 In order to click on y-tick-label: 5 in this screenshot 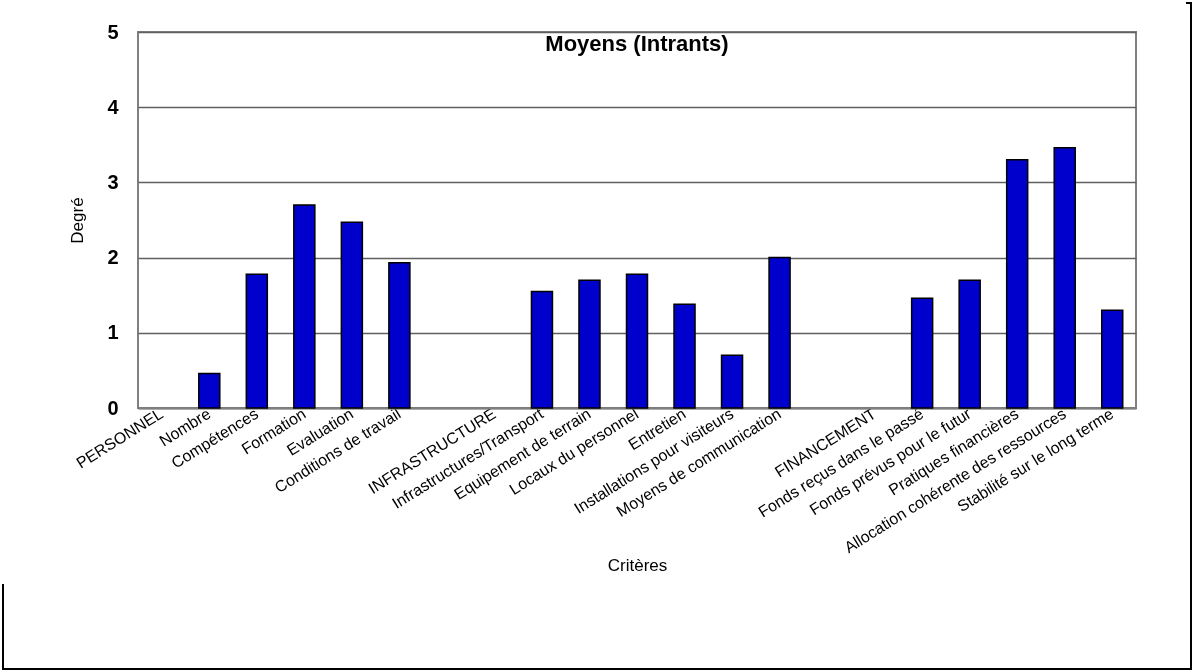, I will do `click(113, 31)`.